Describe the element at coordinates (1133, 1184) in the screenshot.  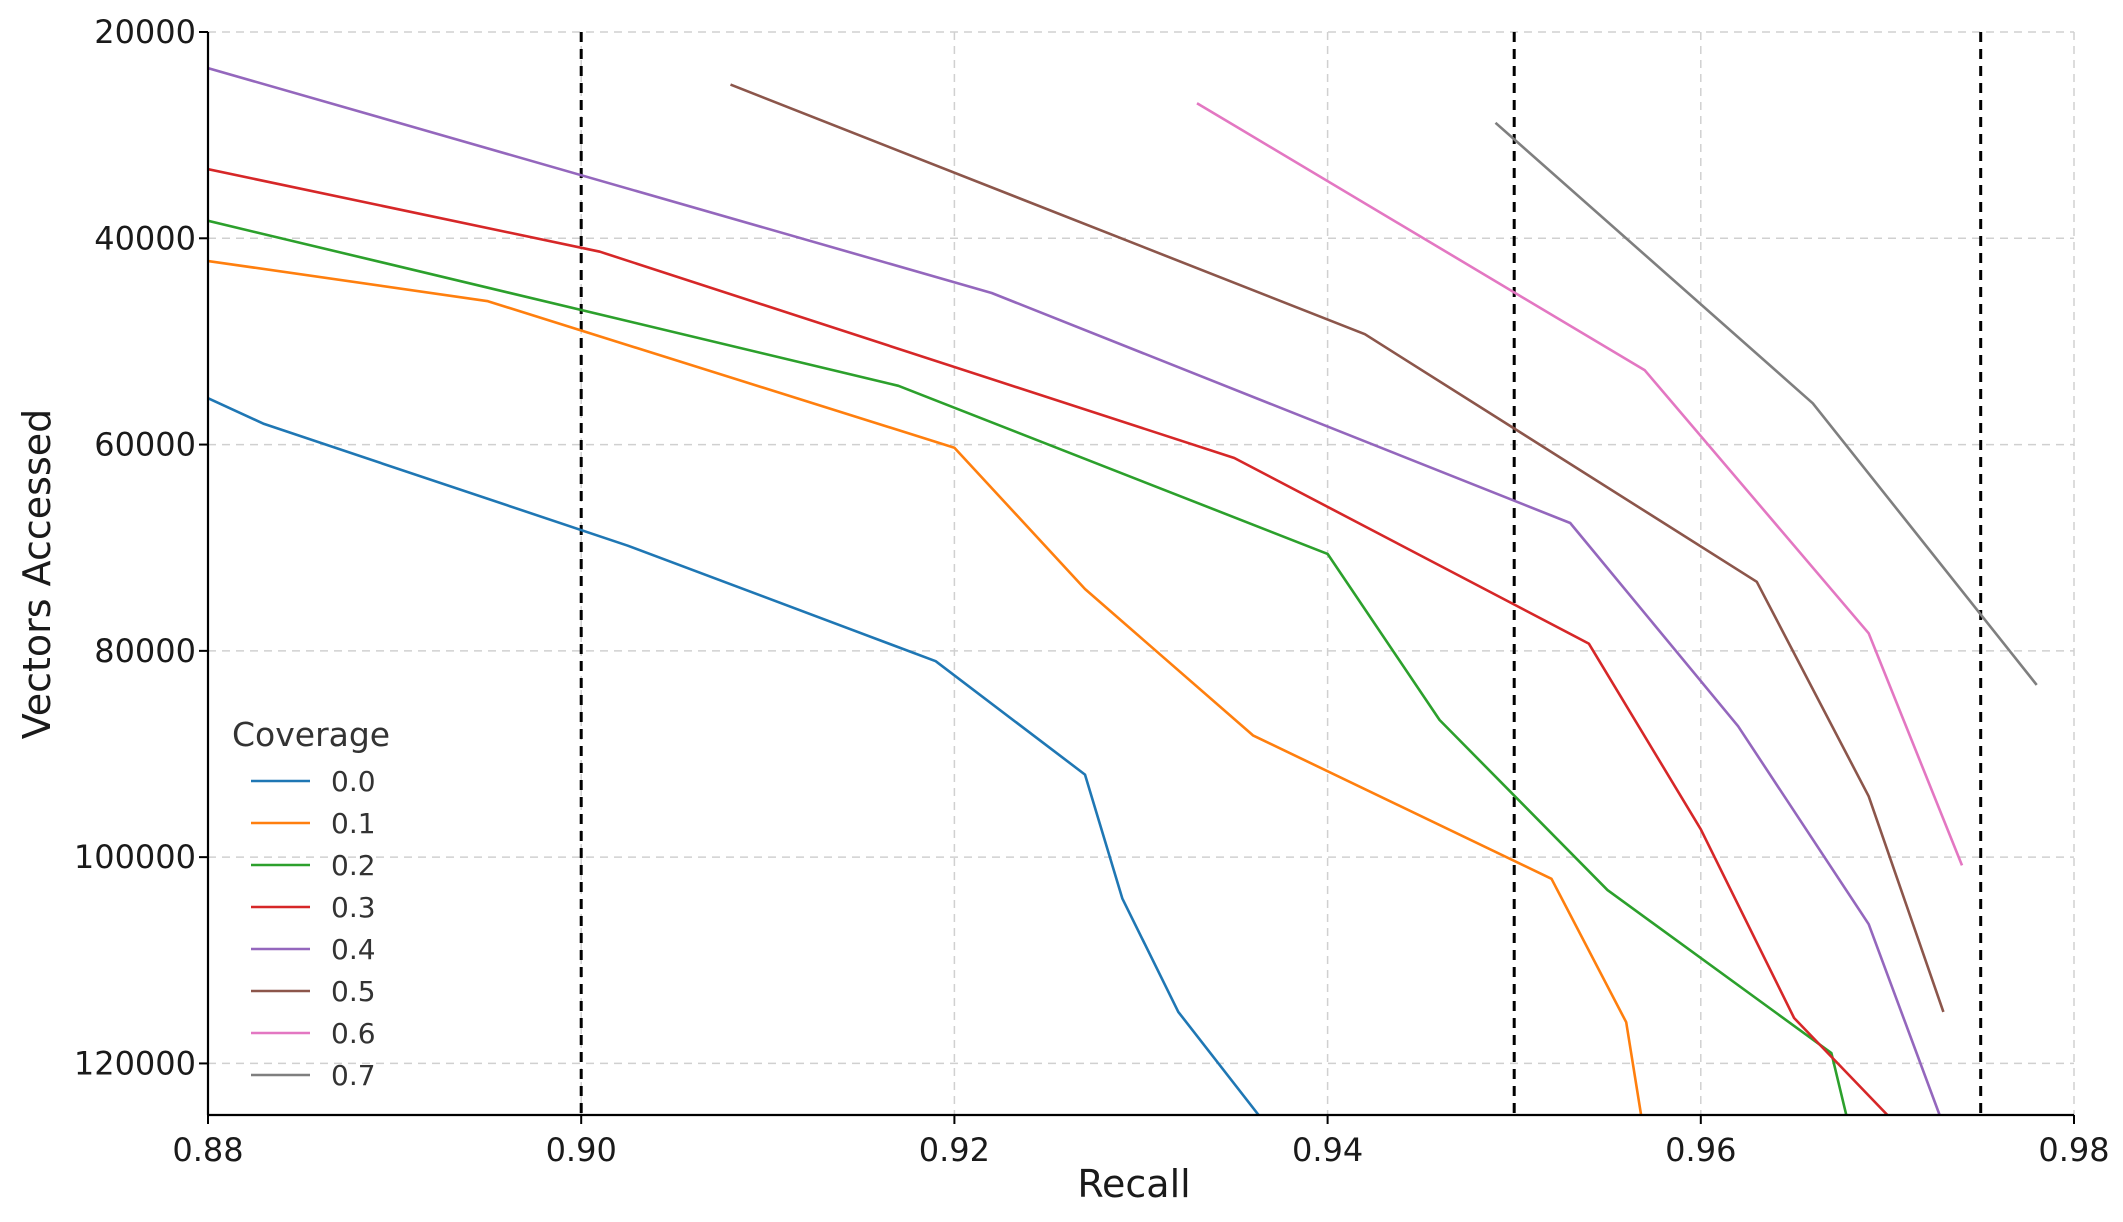
I see `x-axis-title: Recall` at that location.